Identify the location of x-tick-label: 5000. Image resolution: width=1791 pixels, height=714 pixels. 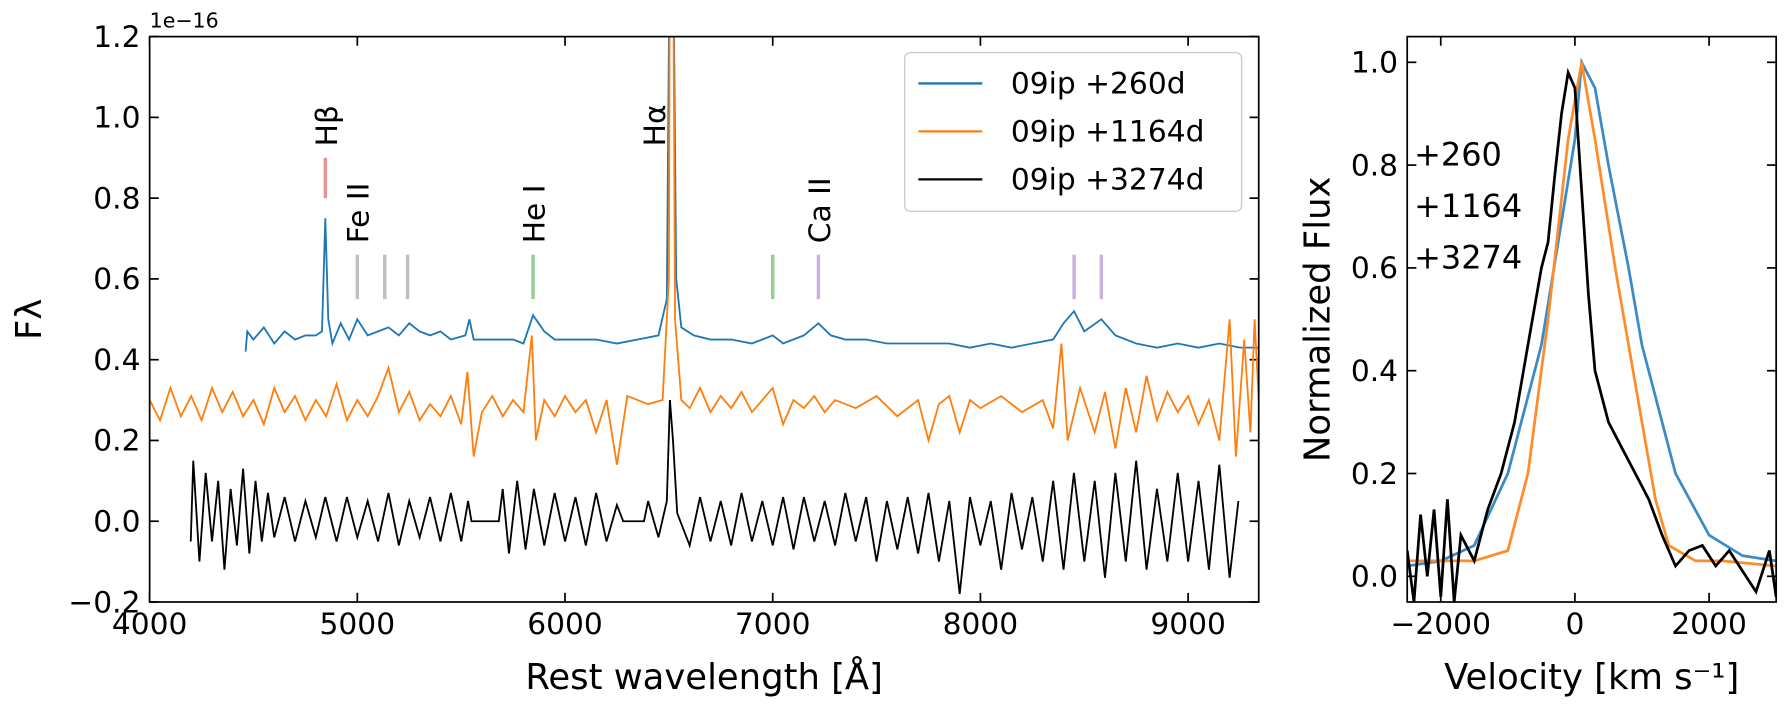
(358, 624).